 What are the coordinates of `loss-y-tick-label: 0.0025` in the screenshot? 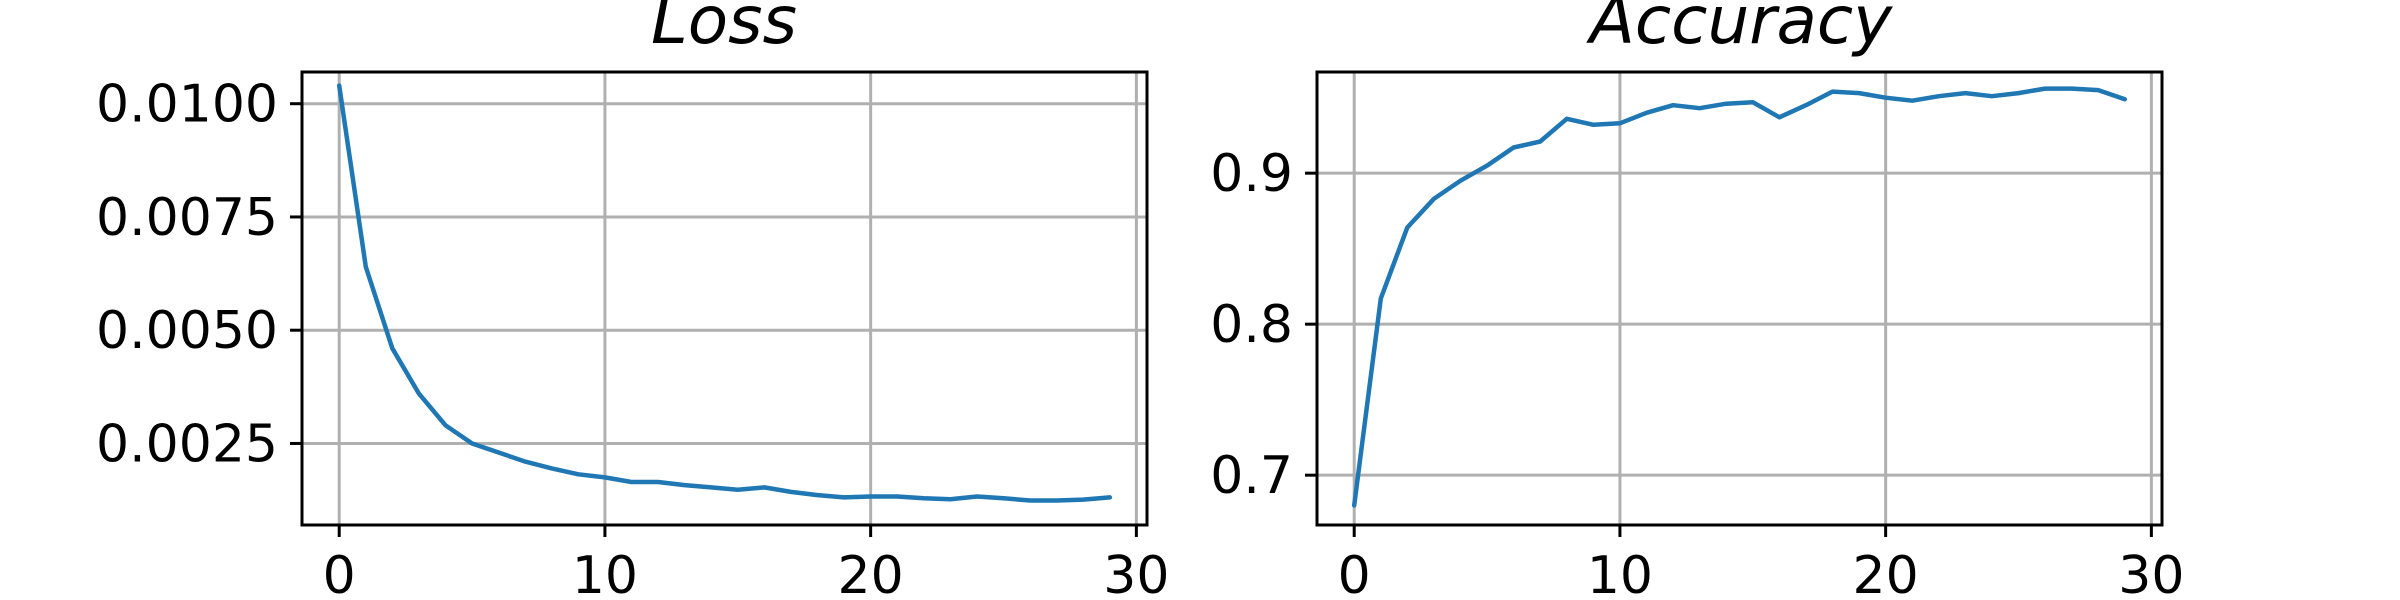 It's located at (187, 444).